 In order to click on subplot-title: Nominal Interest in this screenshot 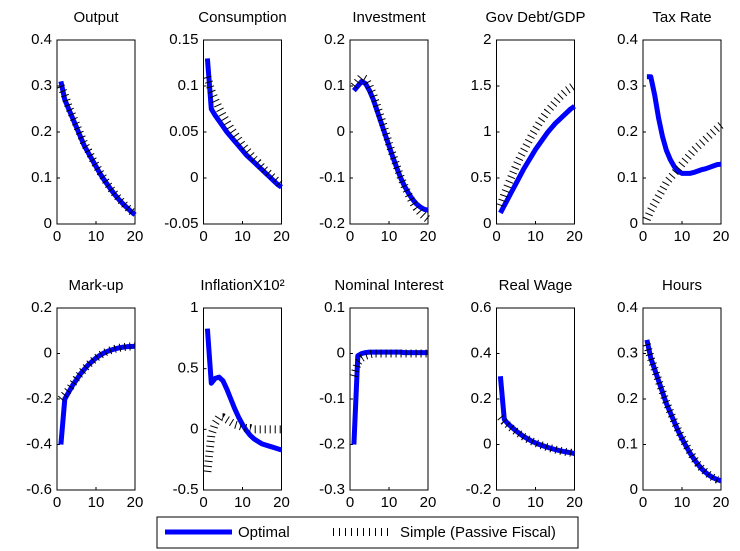, I will do `click(389, 285)`.